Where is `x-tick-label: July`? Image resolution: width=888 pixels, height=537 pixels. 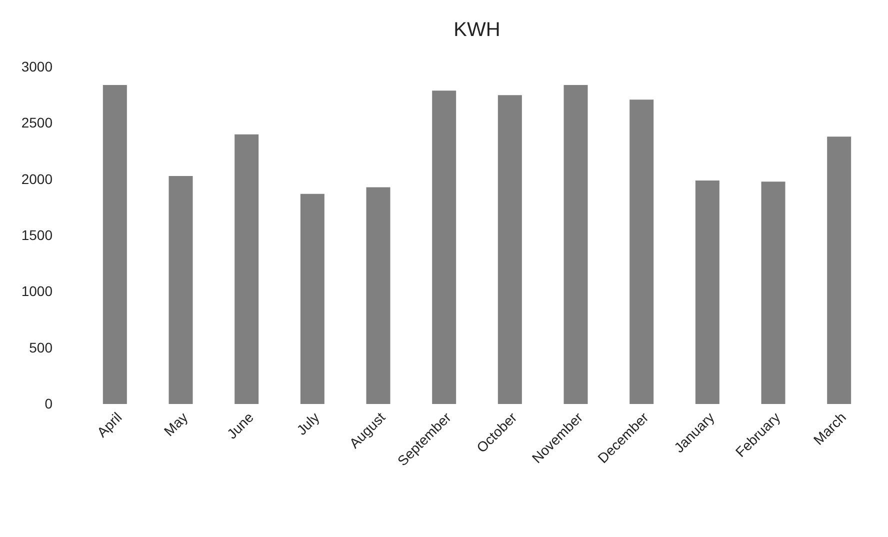
x-tick-label: July is located at coordinates (307, 423).